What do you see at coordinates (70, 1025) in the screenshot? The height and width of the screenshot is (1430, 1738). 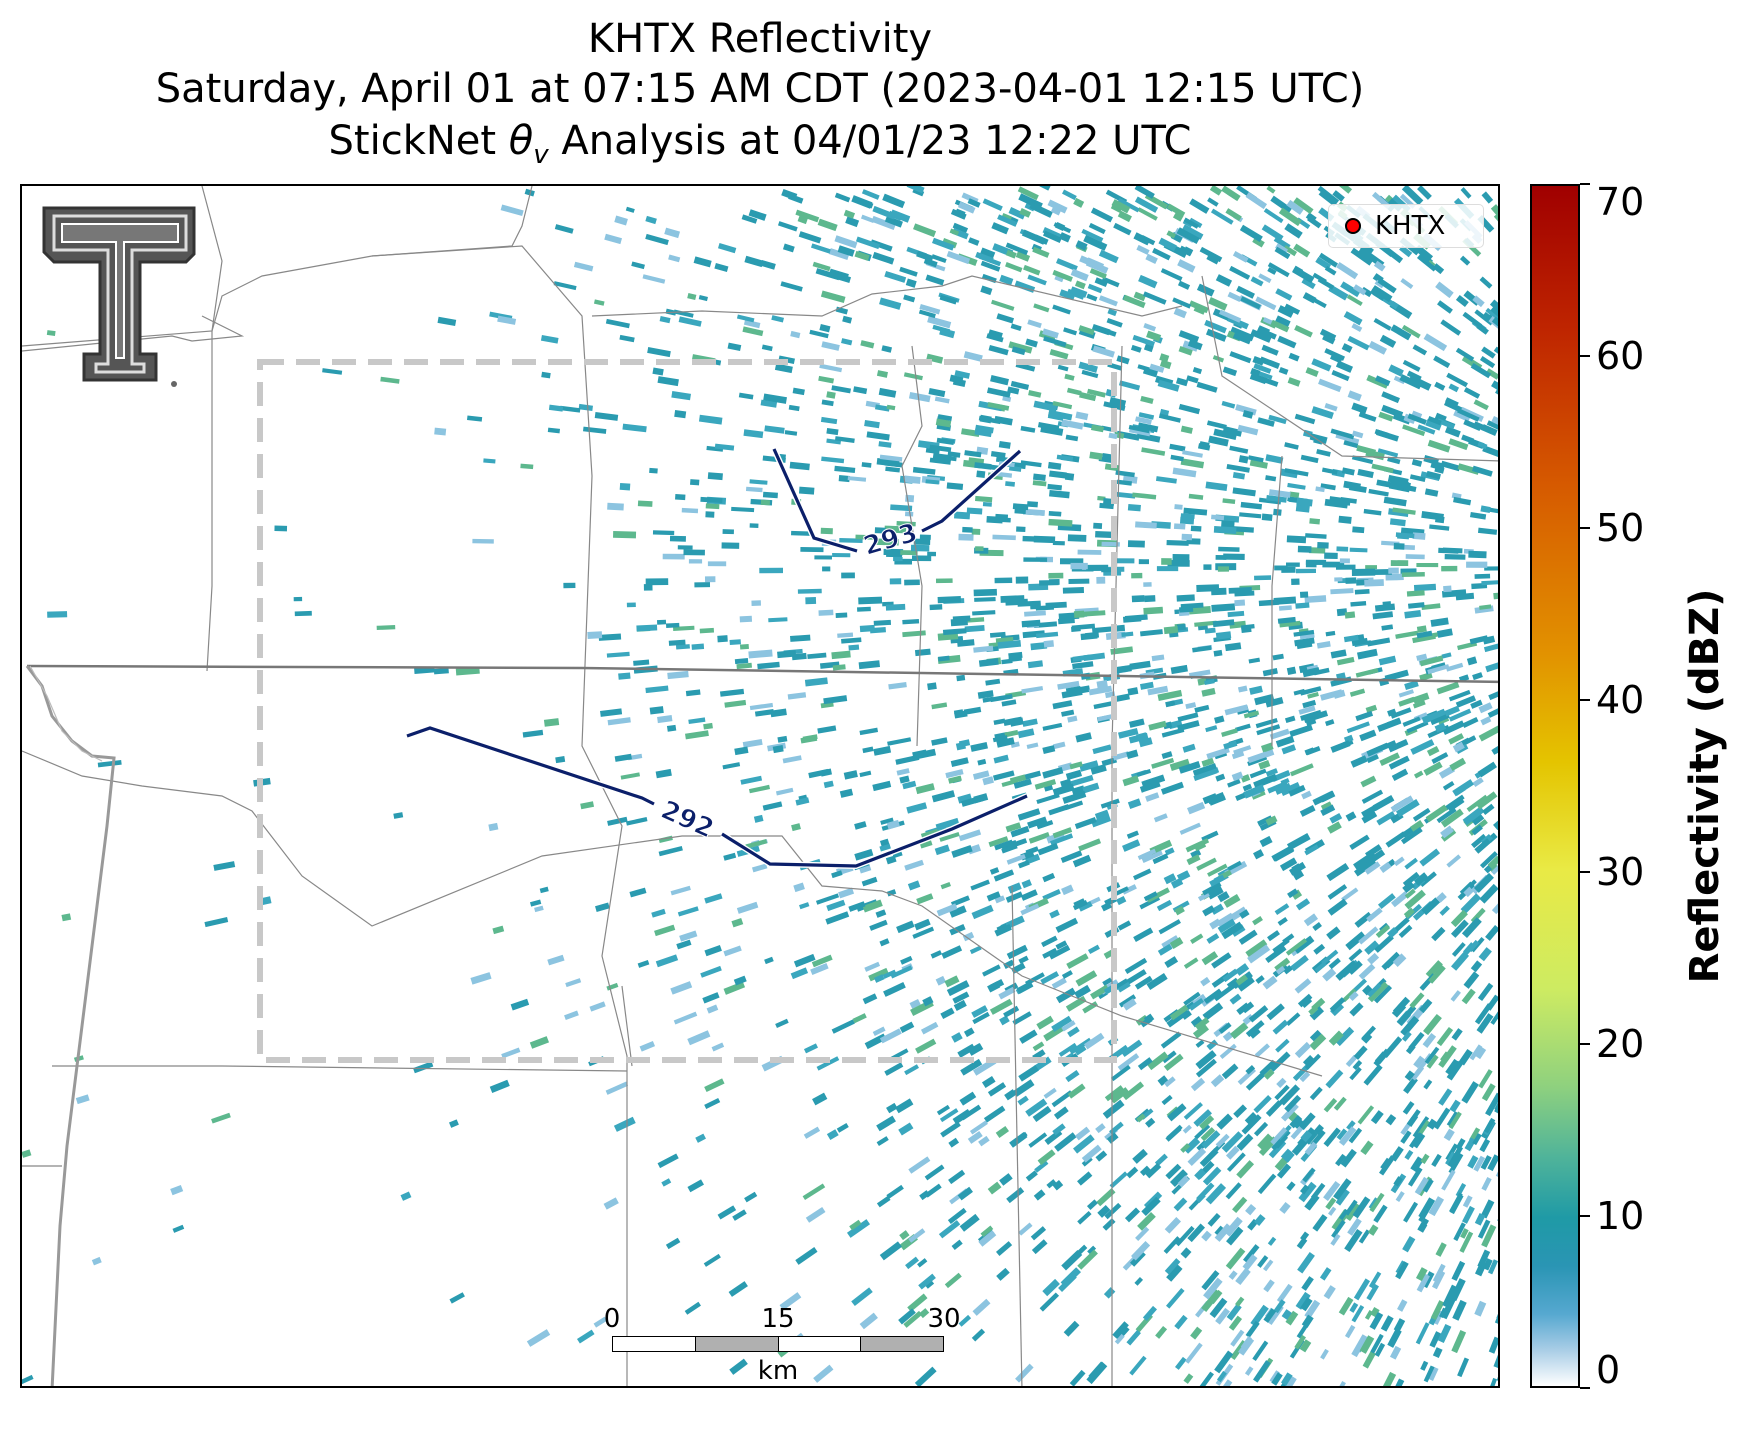 I see `state-border-al-ms` at bounding box center [70, 1025].